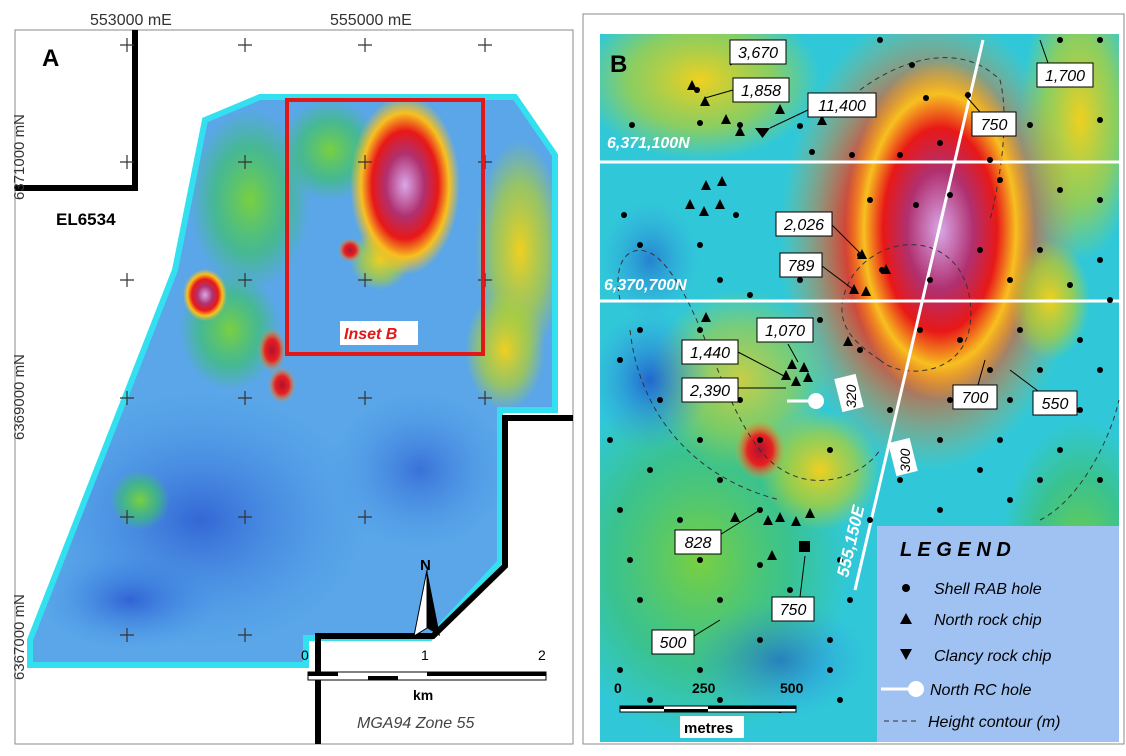 This screenshot has height=756, width=1126. What do you see at coordinates (19, 397) in the screenshot?
I see `northing-label: 6369000 mN` at bounding box center [19, 397].